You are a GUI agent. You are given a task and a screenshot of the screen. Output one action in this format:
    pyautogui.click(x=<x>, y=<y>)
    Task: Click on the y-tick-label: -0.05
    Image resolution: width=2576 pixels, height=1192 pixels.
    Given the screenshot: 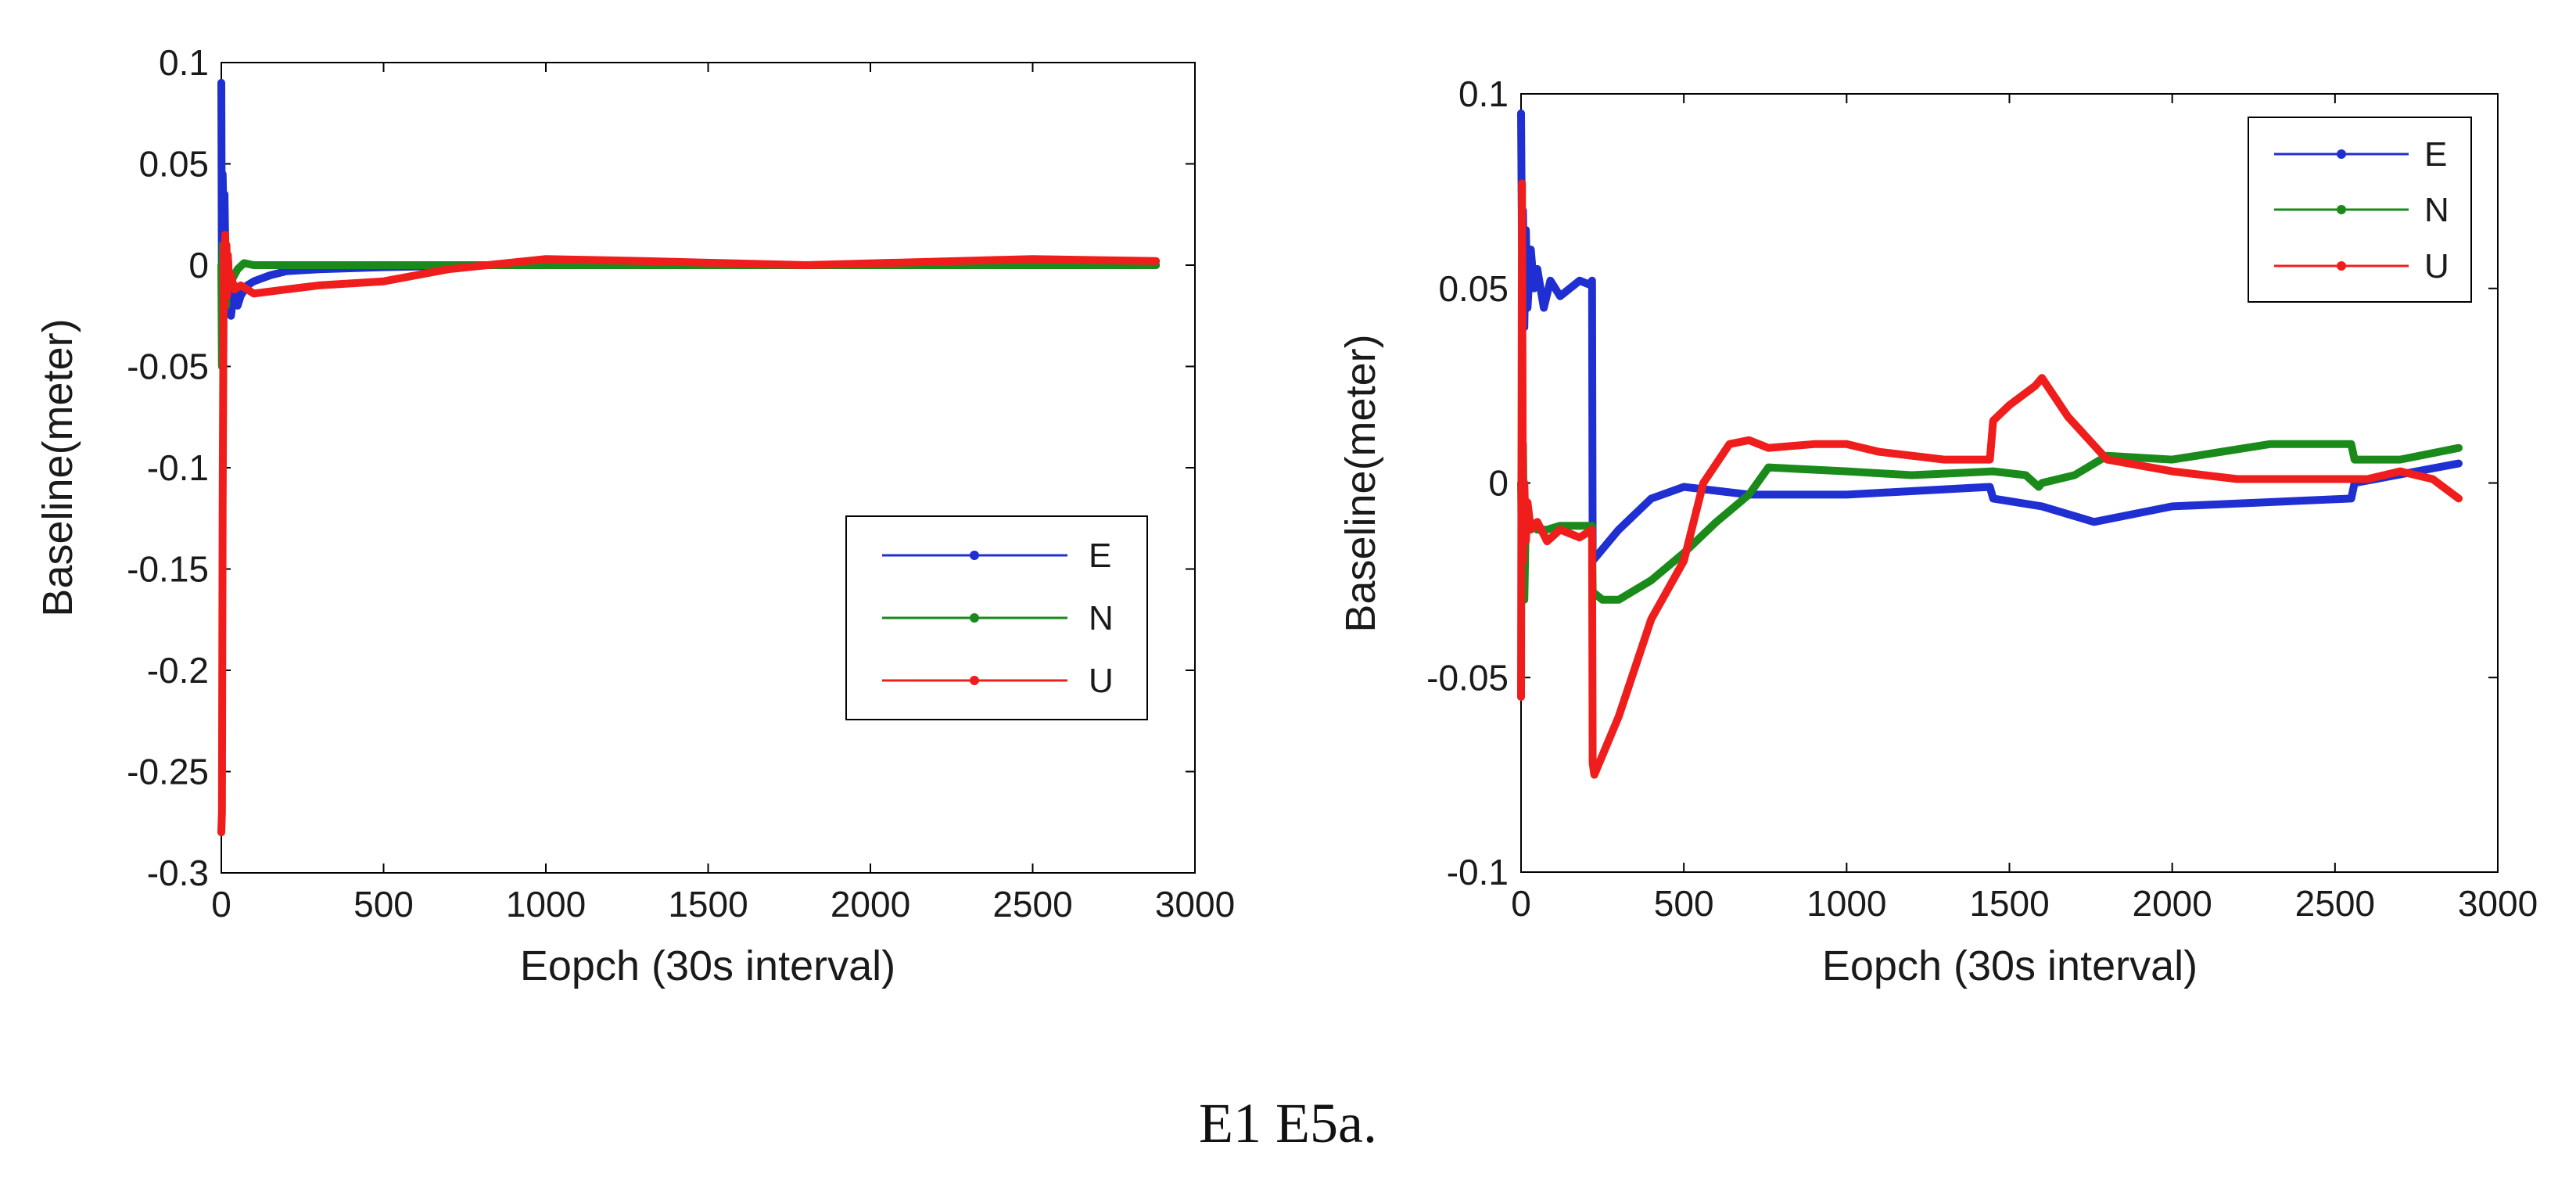 What is the action you would take?
    pyautogui.click(x=1467, y=677)
    